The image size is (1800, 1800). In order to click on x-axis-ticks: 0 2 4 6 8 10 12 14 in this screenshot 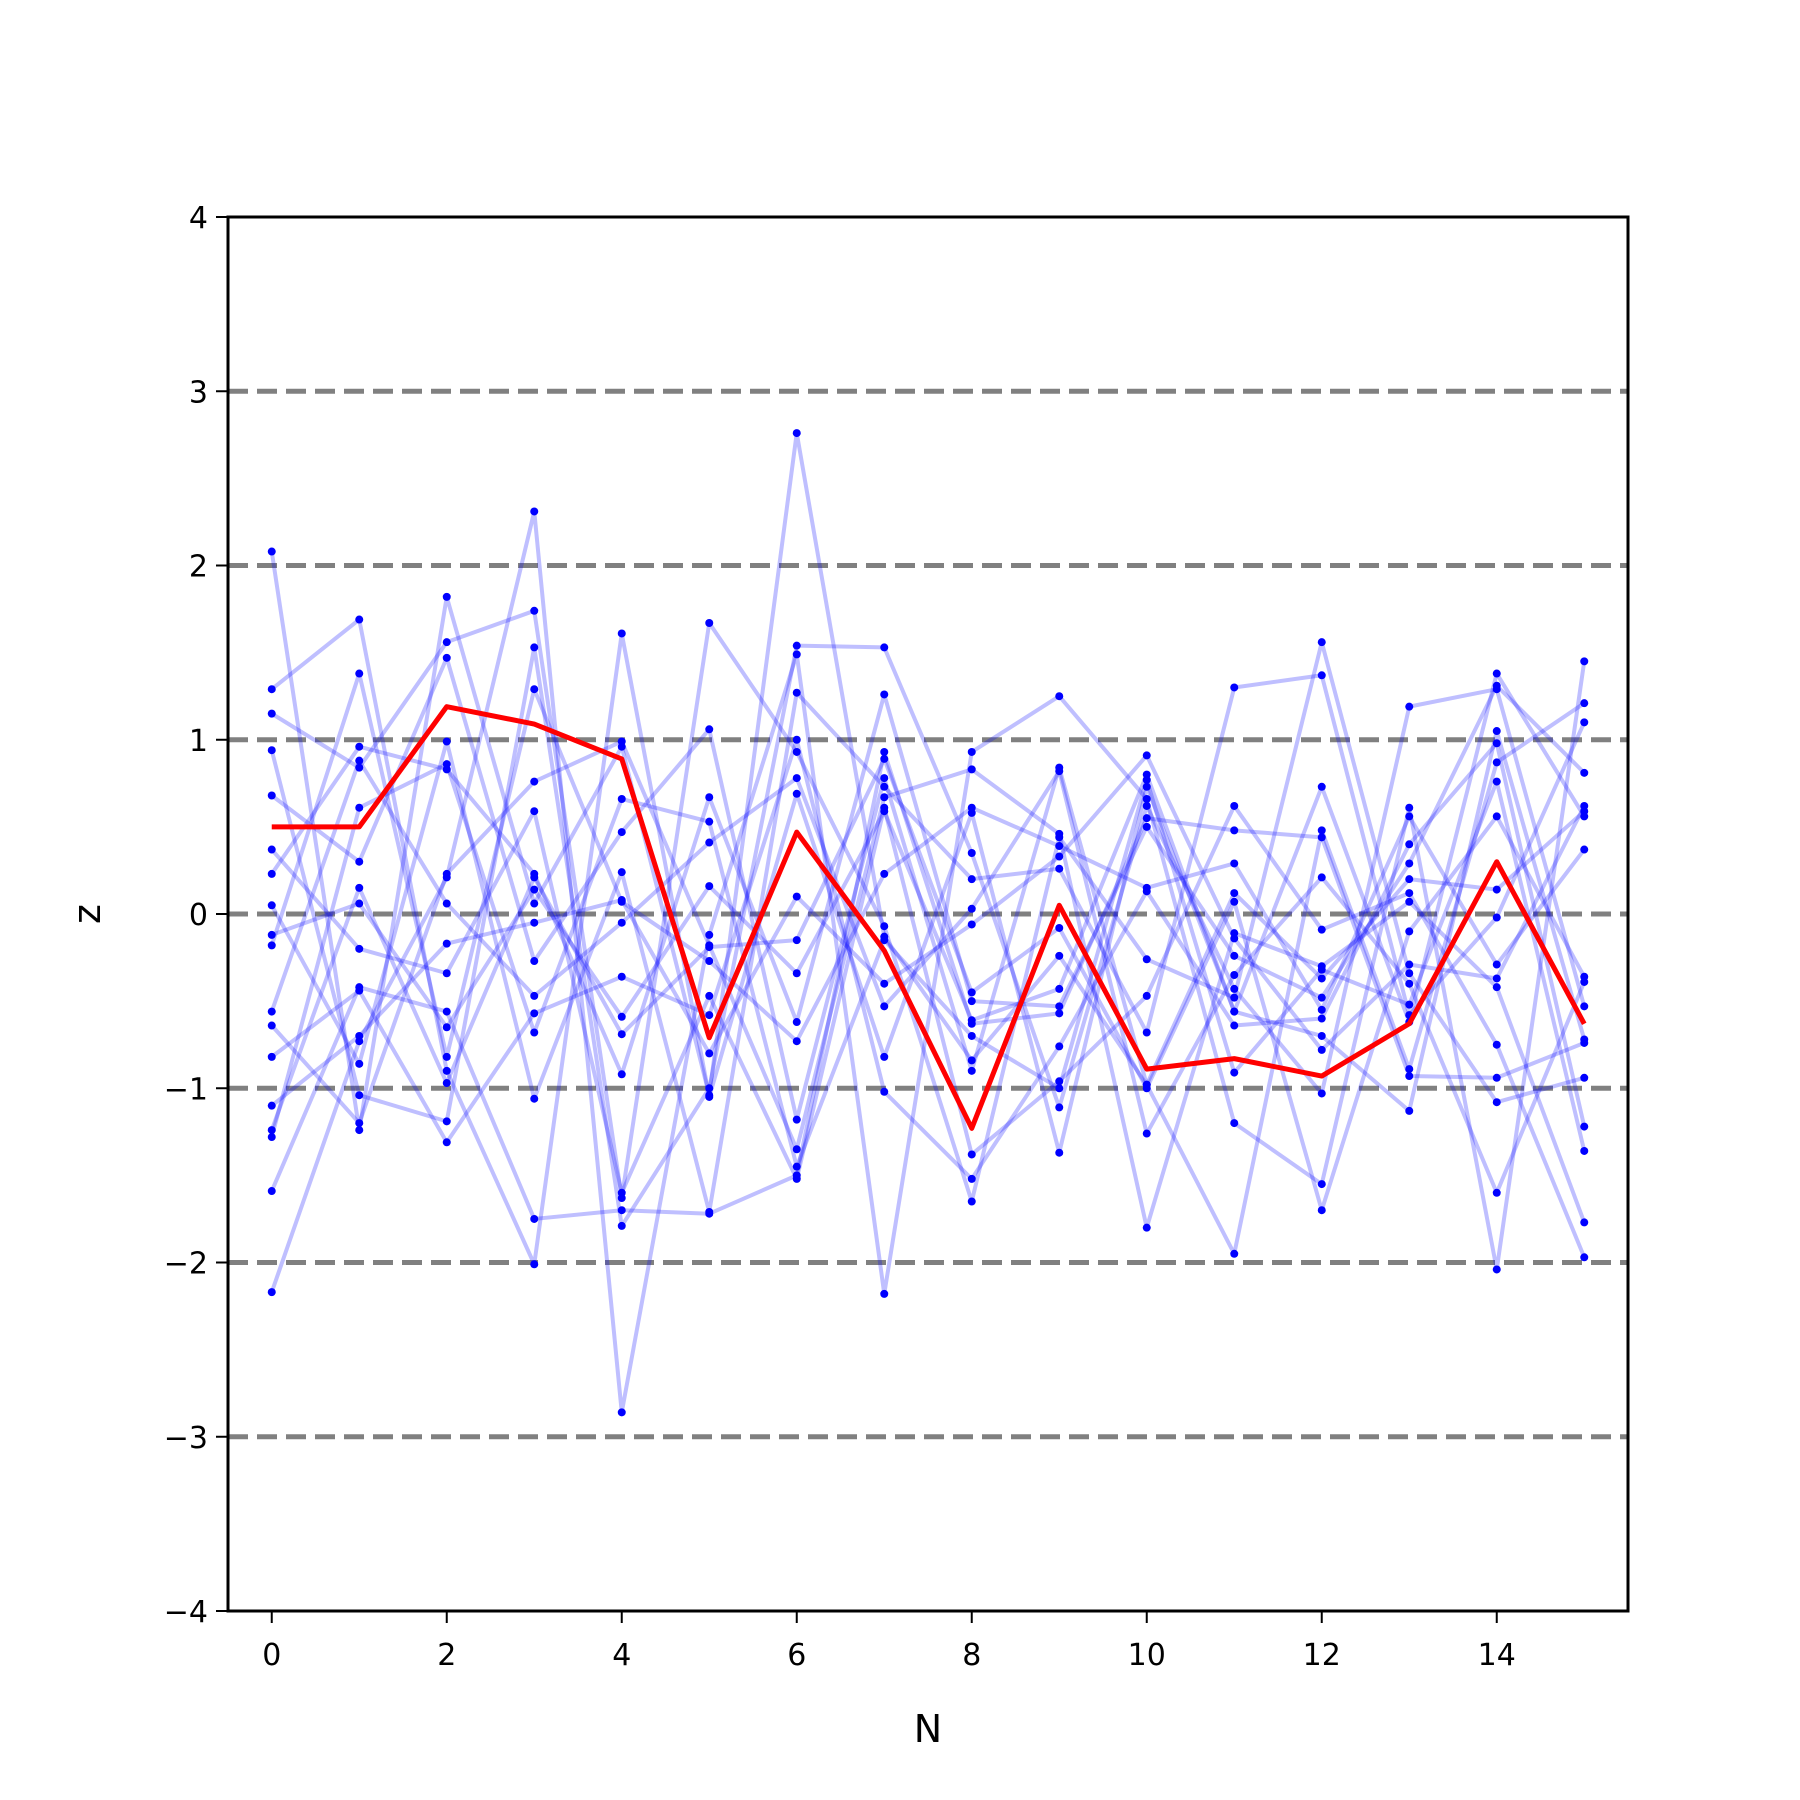, I will do `click(889, 1642)`.